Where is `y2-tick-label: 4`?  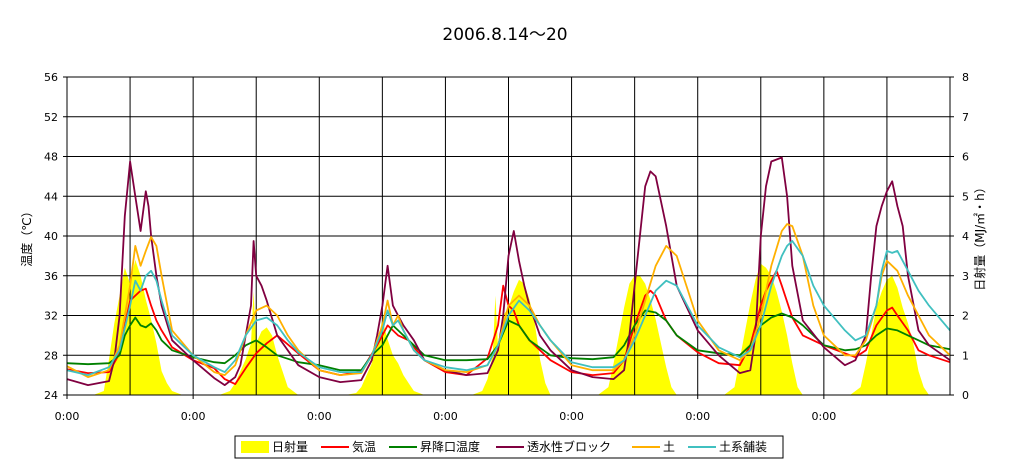 y2-tick-label: 4 is located at coordinates (965, 236).